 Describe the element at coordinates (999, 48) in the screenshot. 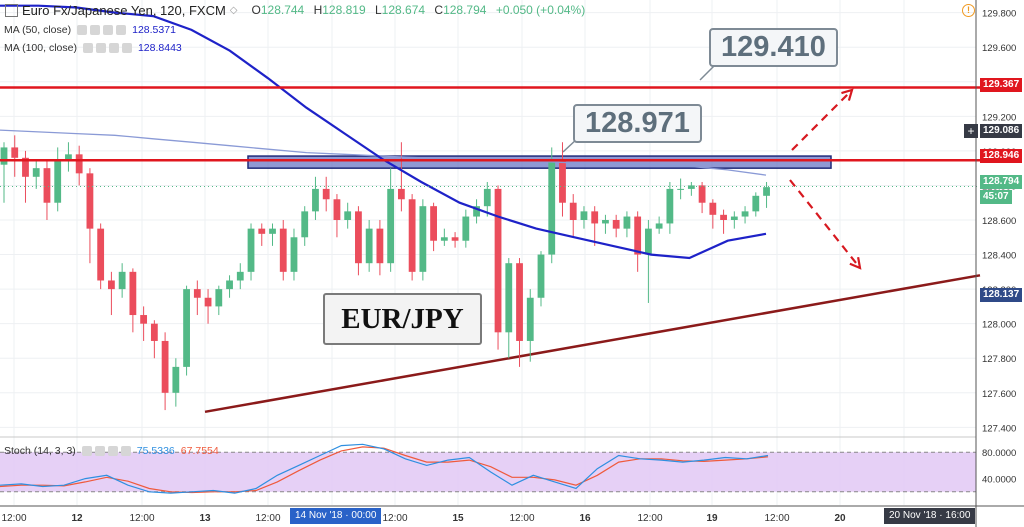

I see `price-tick-label: 129.600` at that location.